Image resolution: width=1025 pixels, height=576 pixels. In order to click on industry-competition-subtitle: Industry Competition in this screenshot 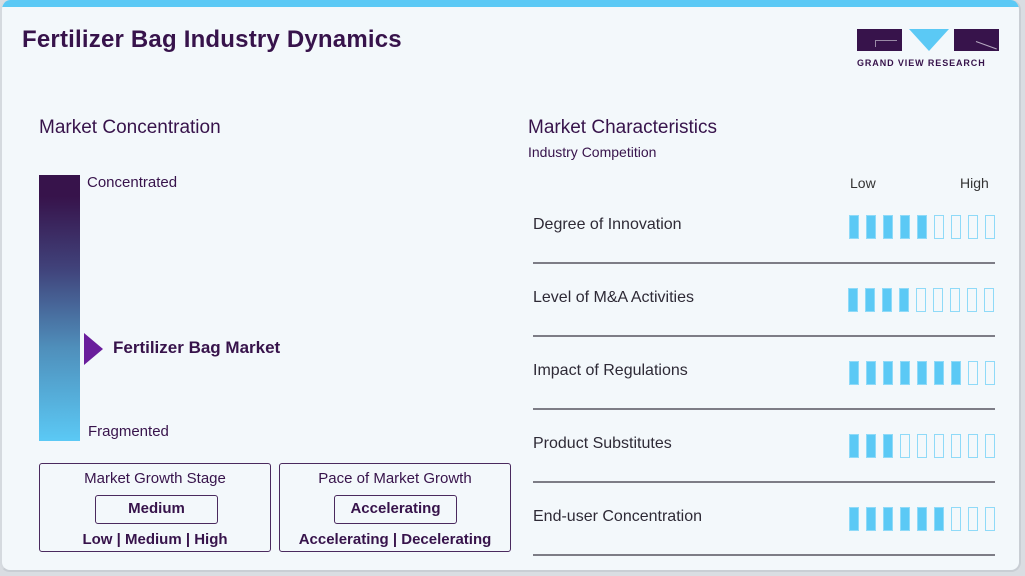, I will do `click(592, 152)`.